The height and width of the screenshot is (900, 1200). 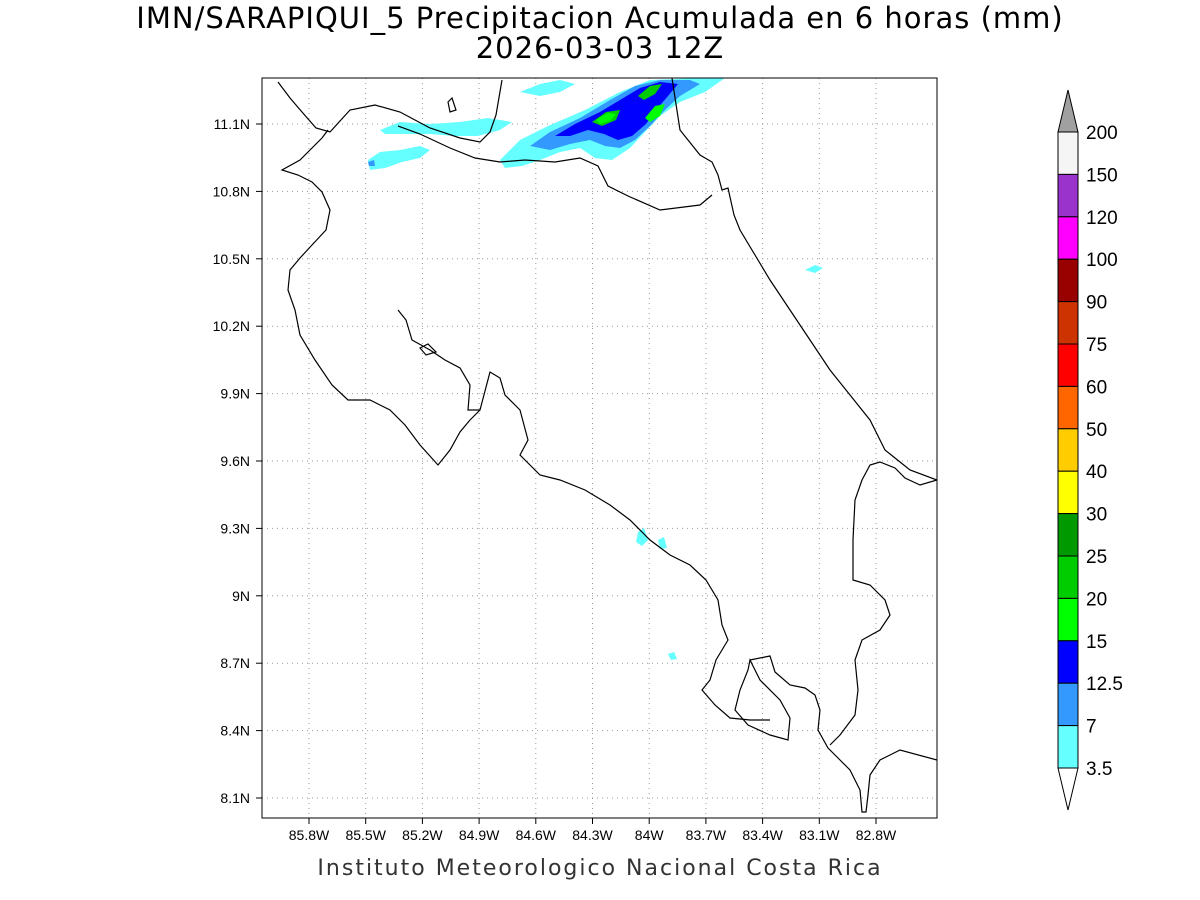 I want to click on y-tick-label: 10.8N, so click(x=231, y=191).